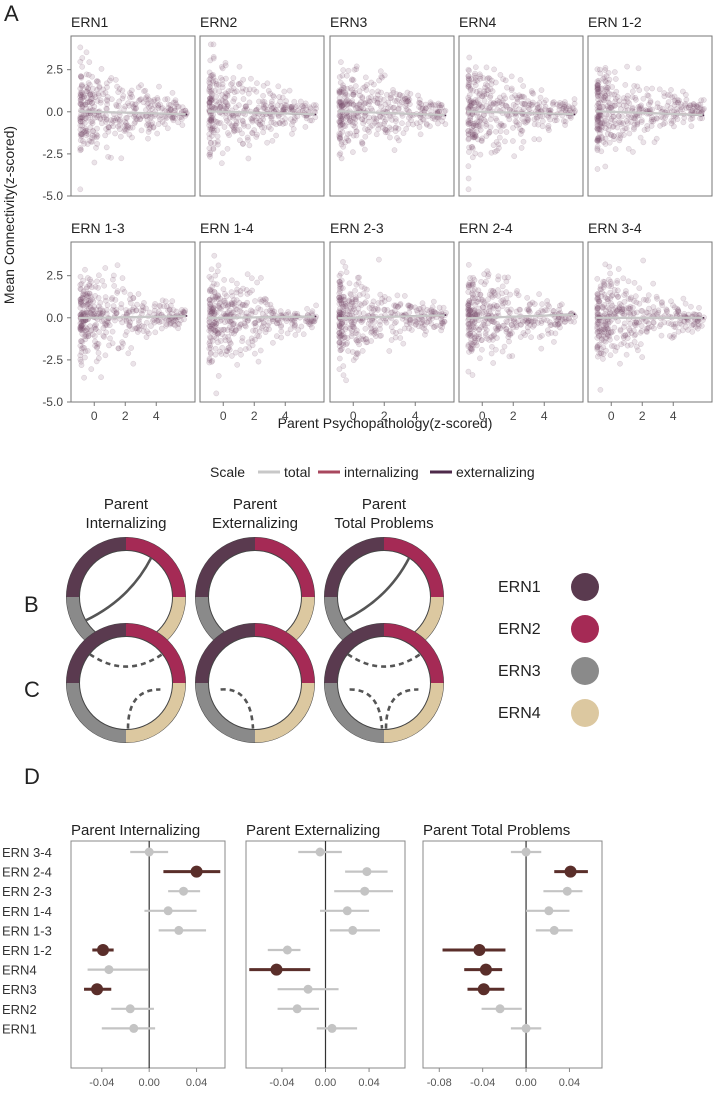 Image resolution: width=715 pixels, height=1102 pixels. Describe the element at coordinates (650, 116) in the screenshot. I see `facet-frame` at that location.